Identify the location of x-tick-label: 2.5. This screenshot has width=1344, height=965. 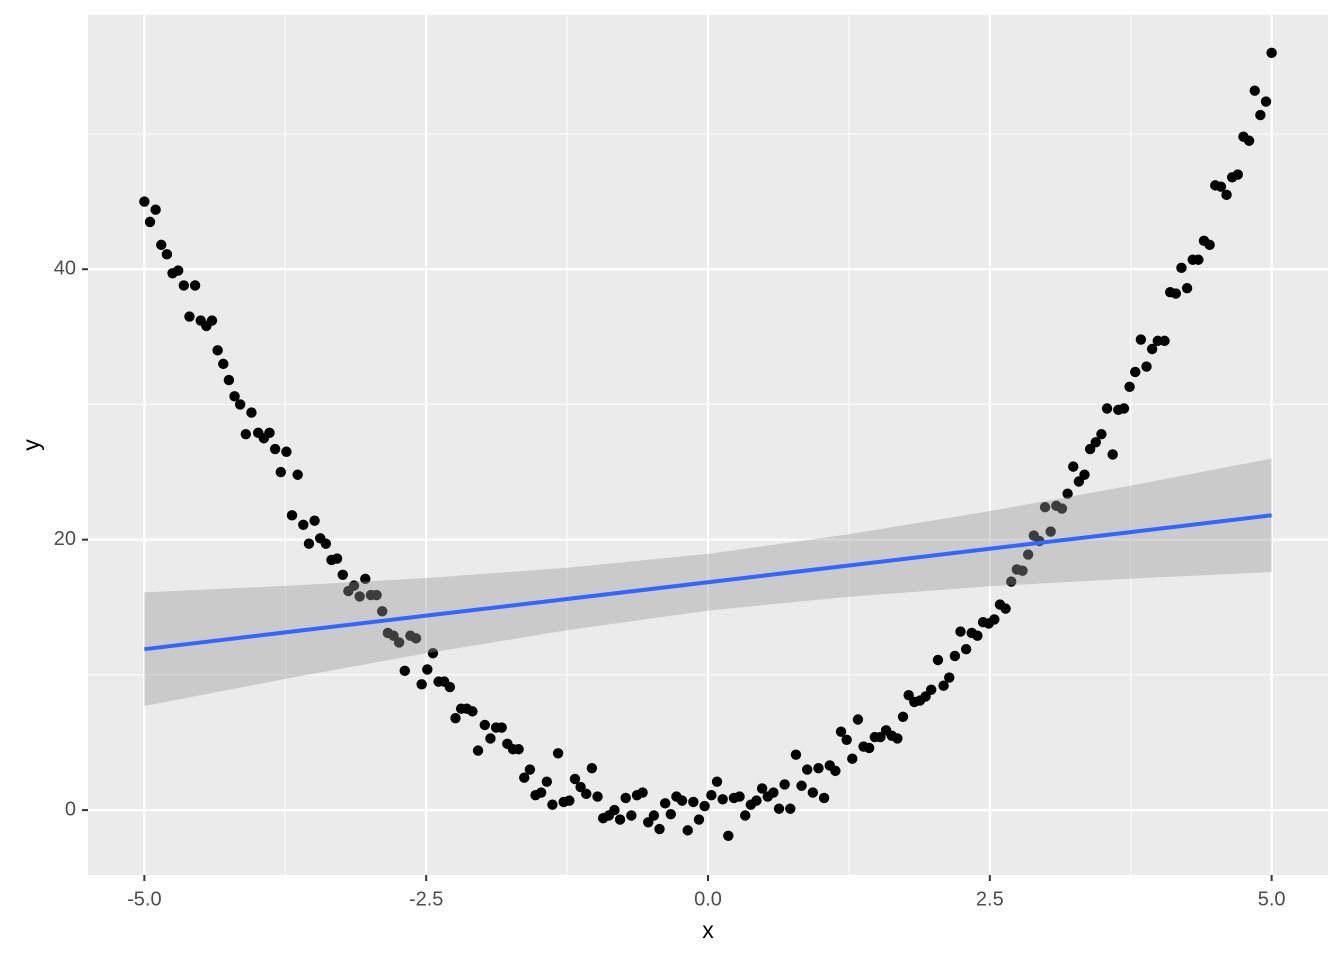
(990, 899).